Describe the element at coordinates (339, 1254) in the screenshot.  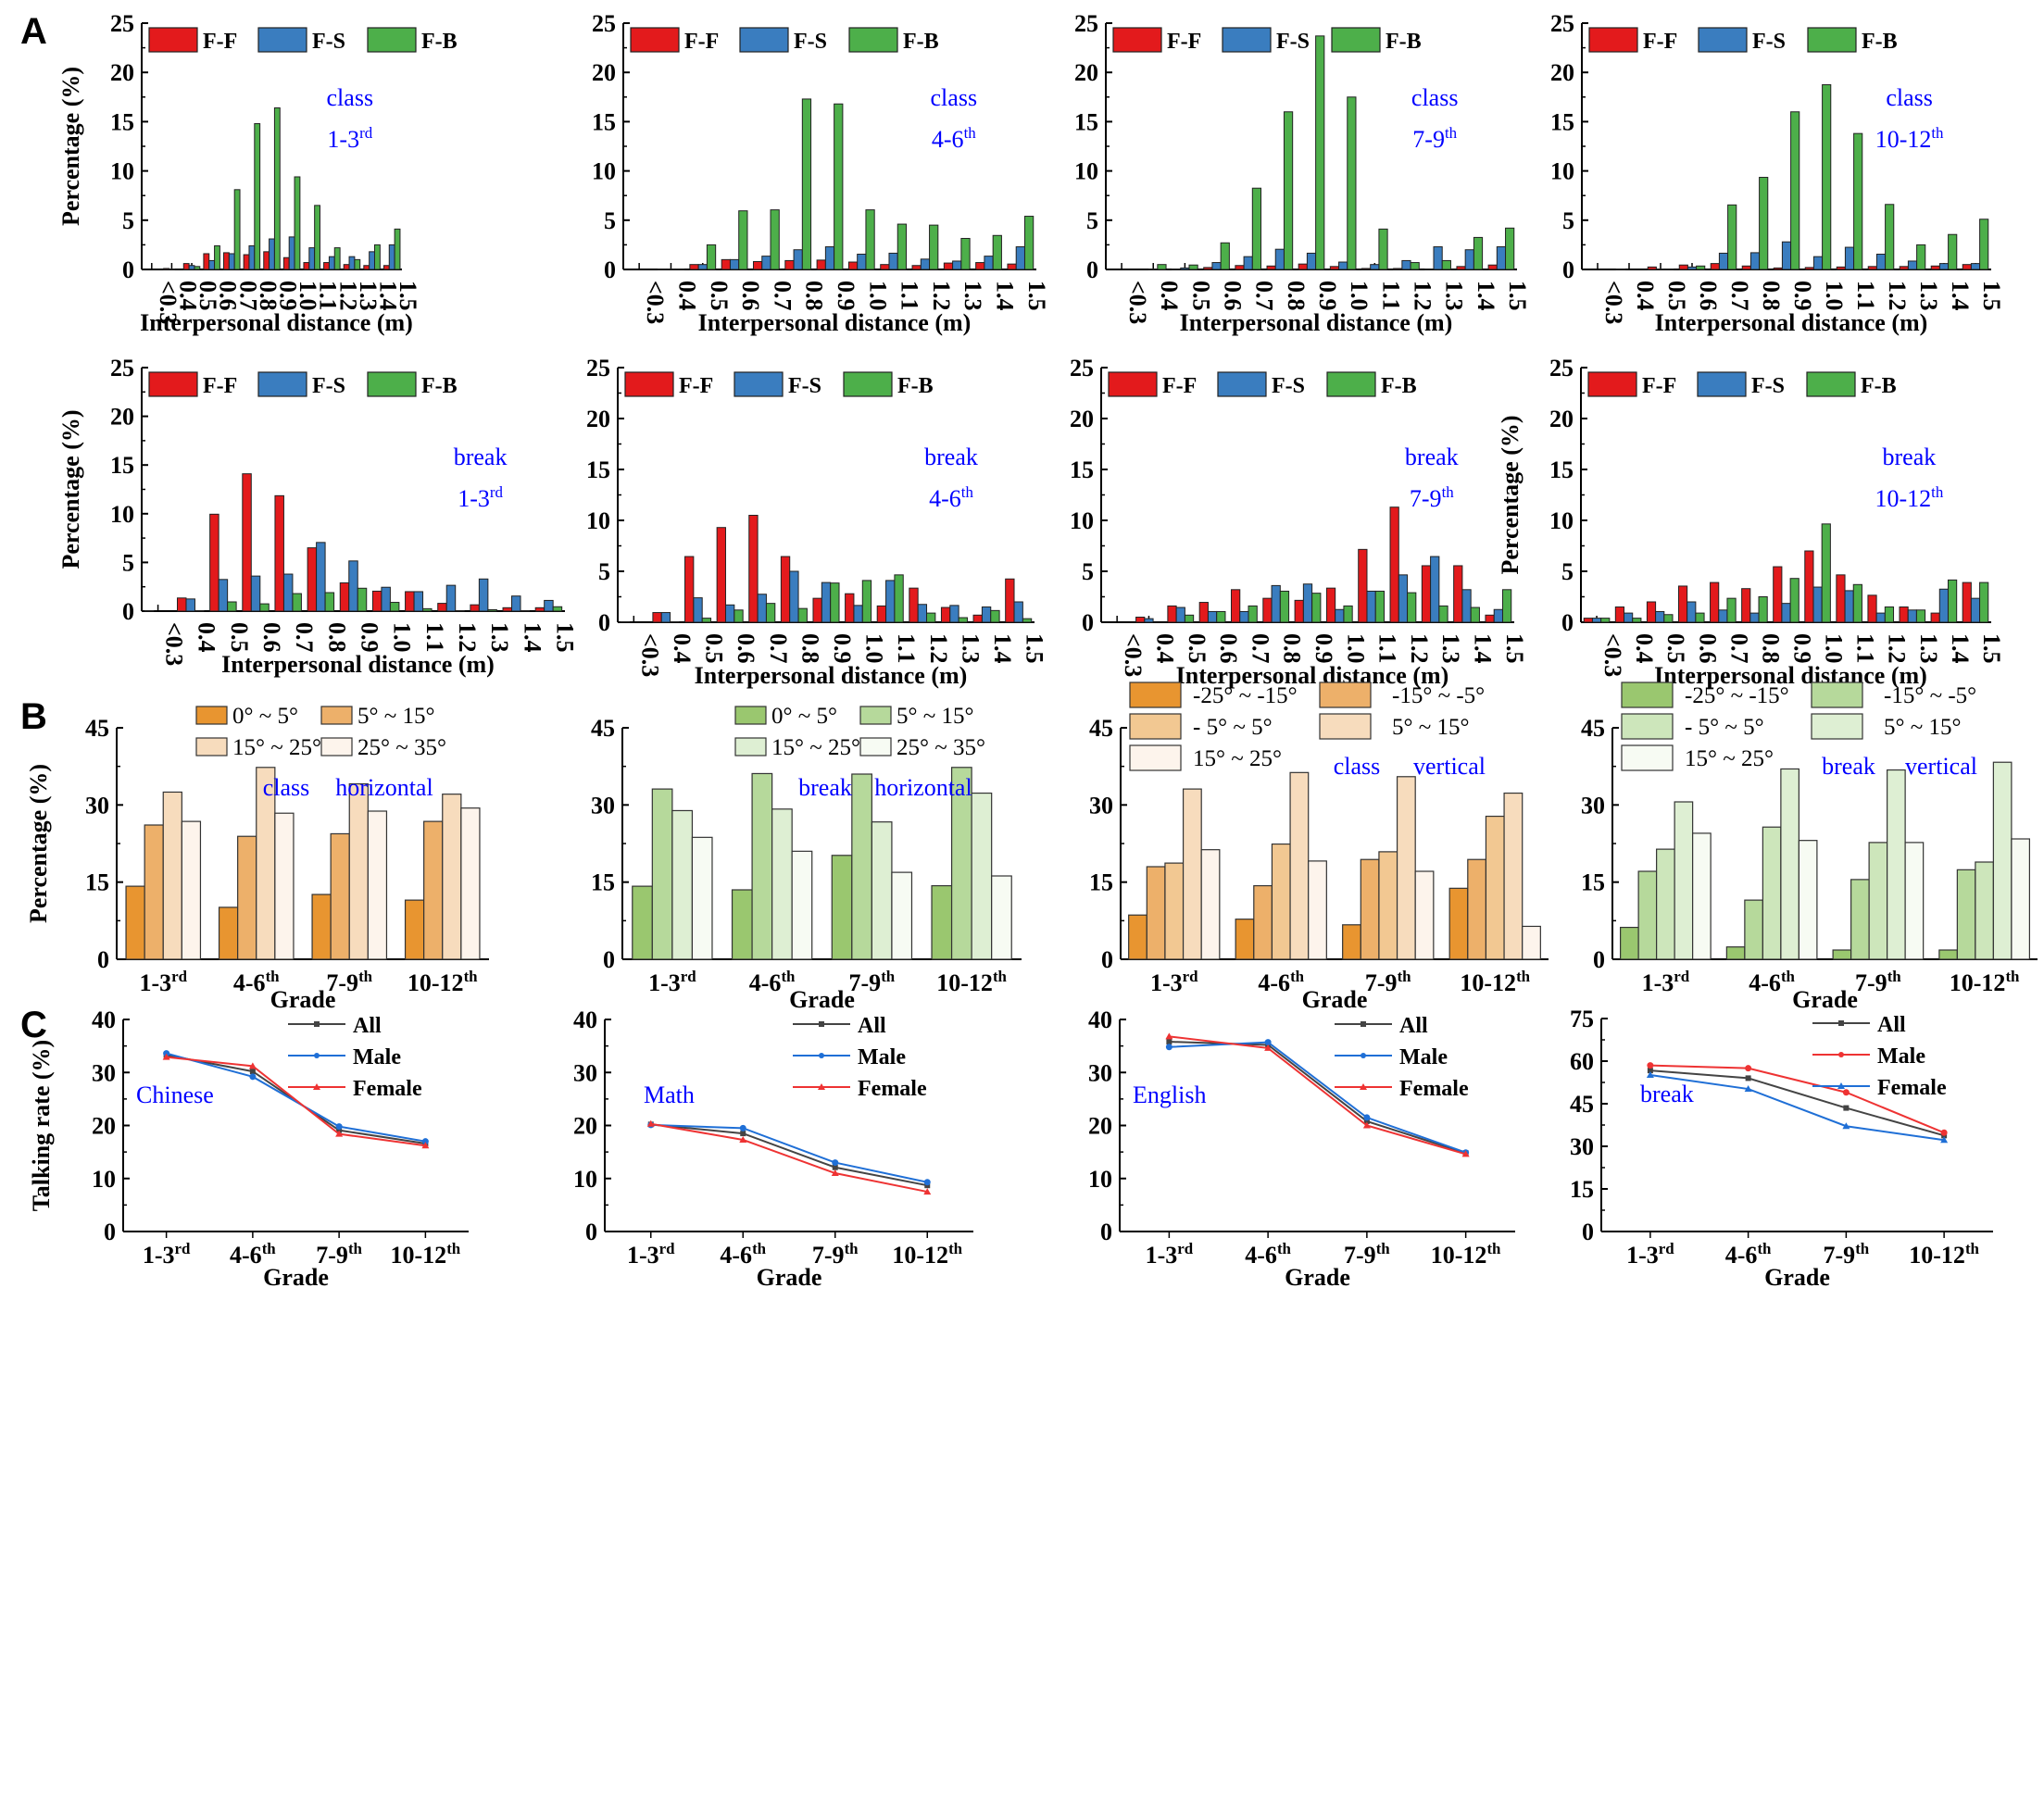
I see `x-tick-label: 7-9th` at that location.